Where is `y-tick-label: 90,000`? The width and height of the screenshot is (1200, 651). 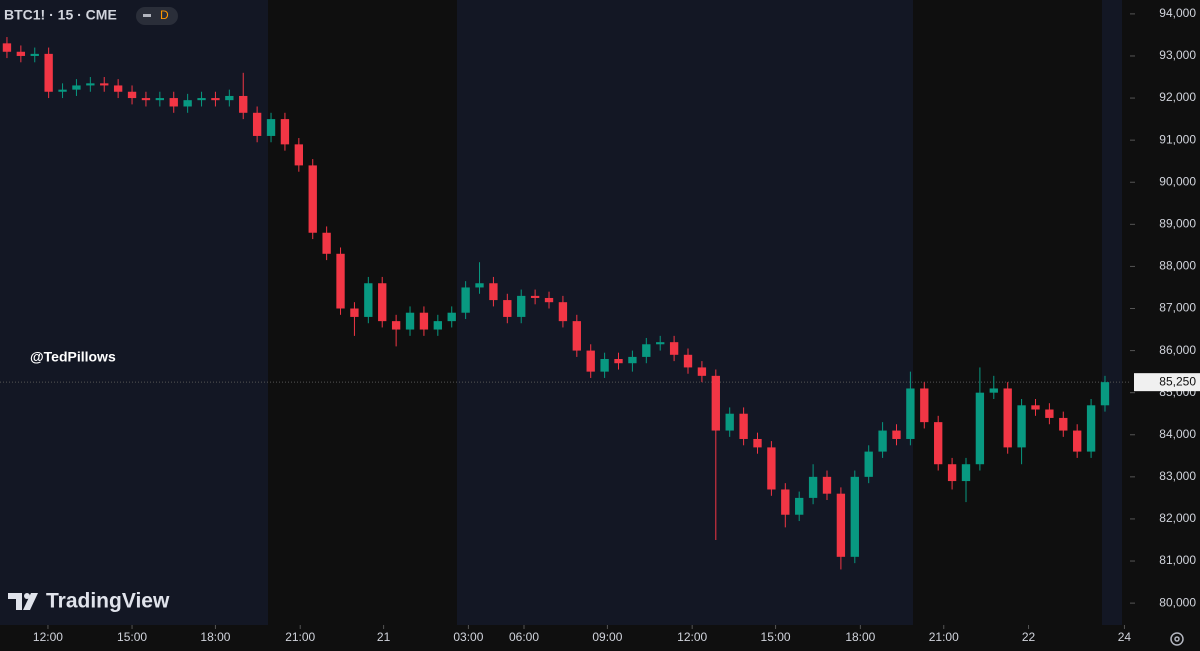 y-tick-label: 90,000 is located at coordinates (1177, 181).